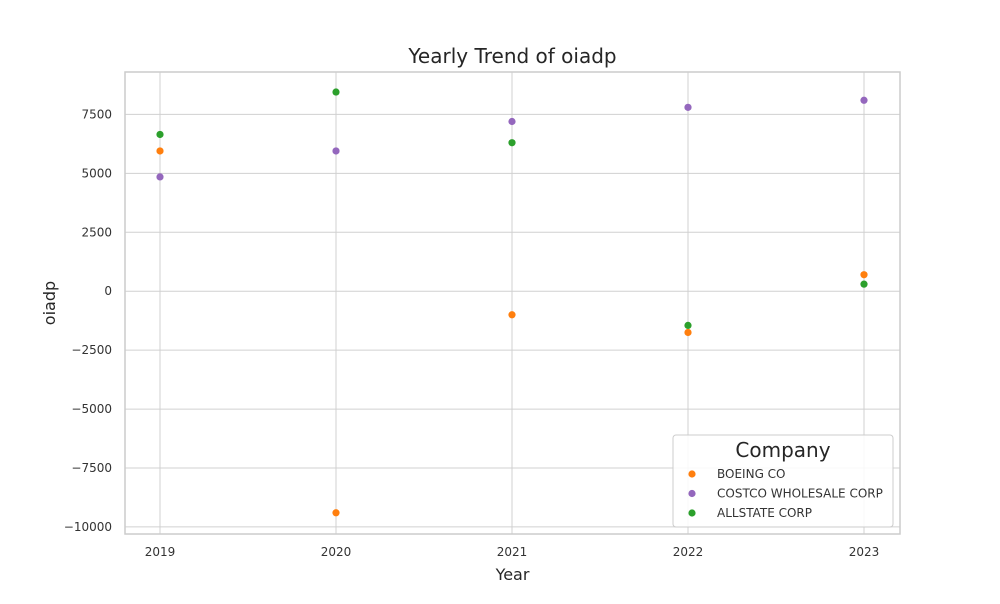 The image size is (1000, 604). Describe the element at coordinates (688, 552) in the screenshot. I see `x-tick-label: 2022` at that location.